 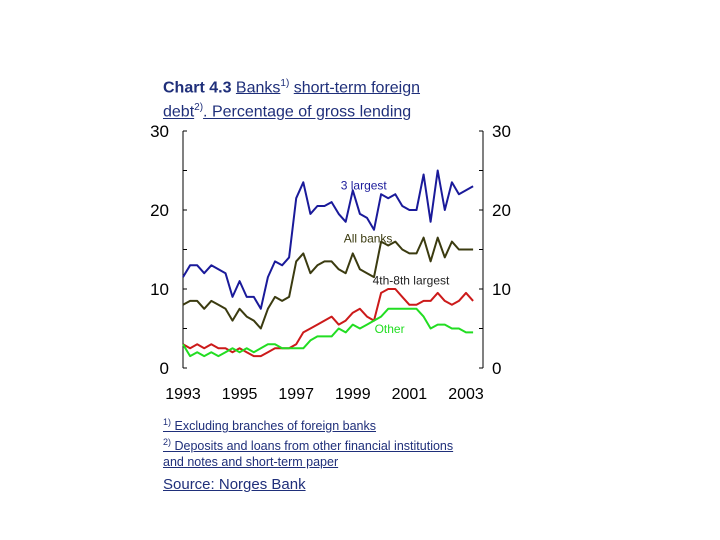 I want to click on series-line-3-largest, so click(x=328, y=239).